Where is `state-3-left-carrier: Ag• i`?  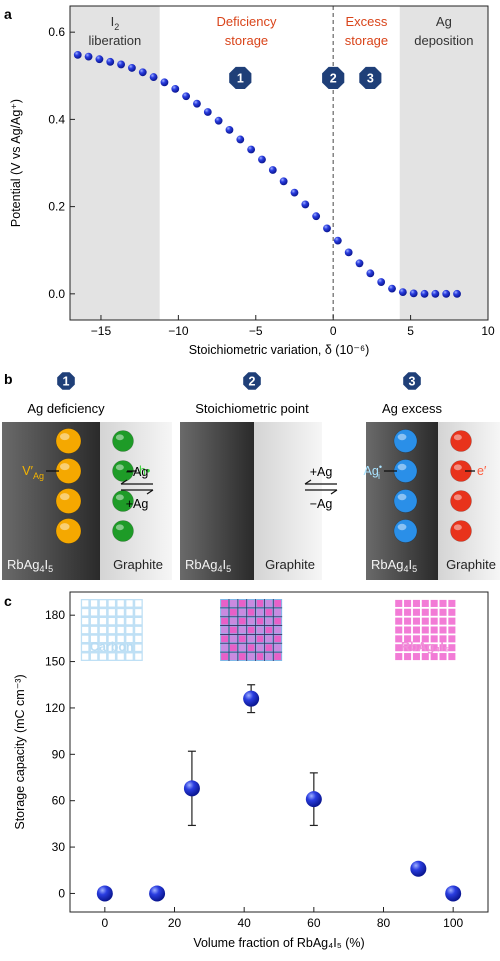 state-3-left-carrier: Ag• i is located at coordinates (373, 471).